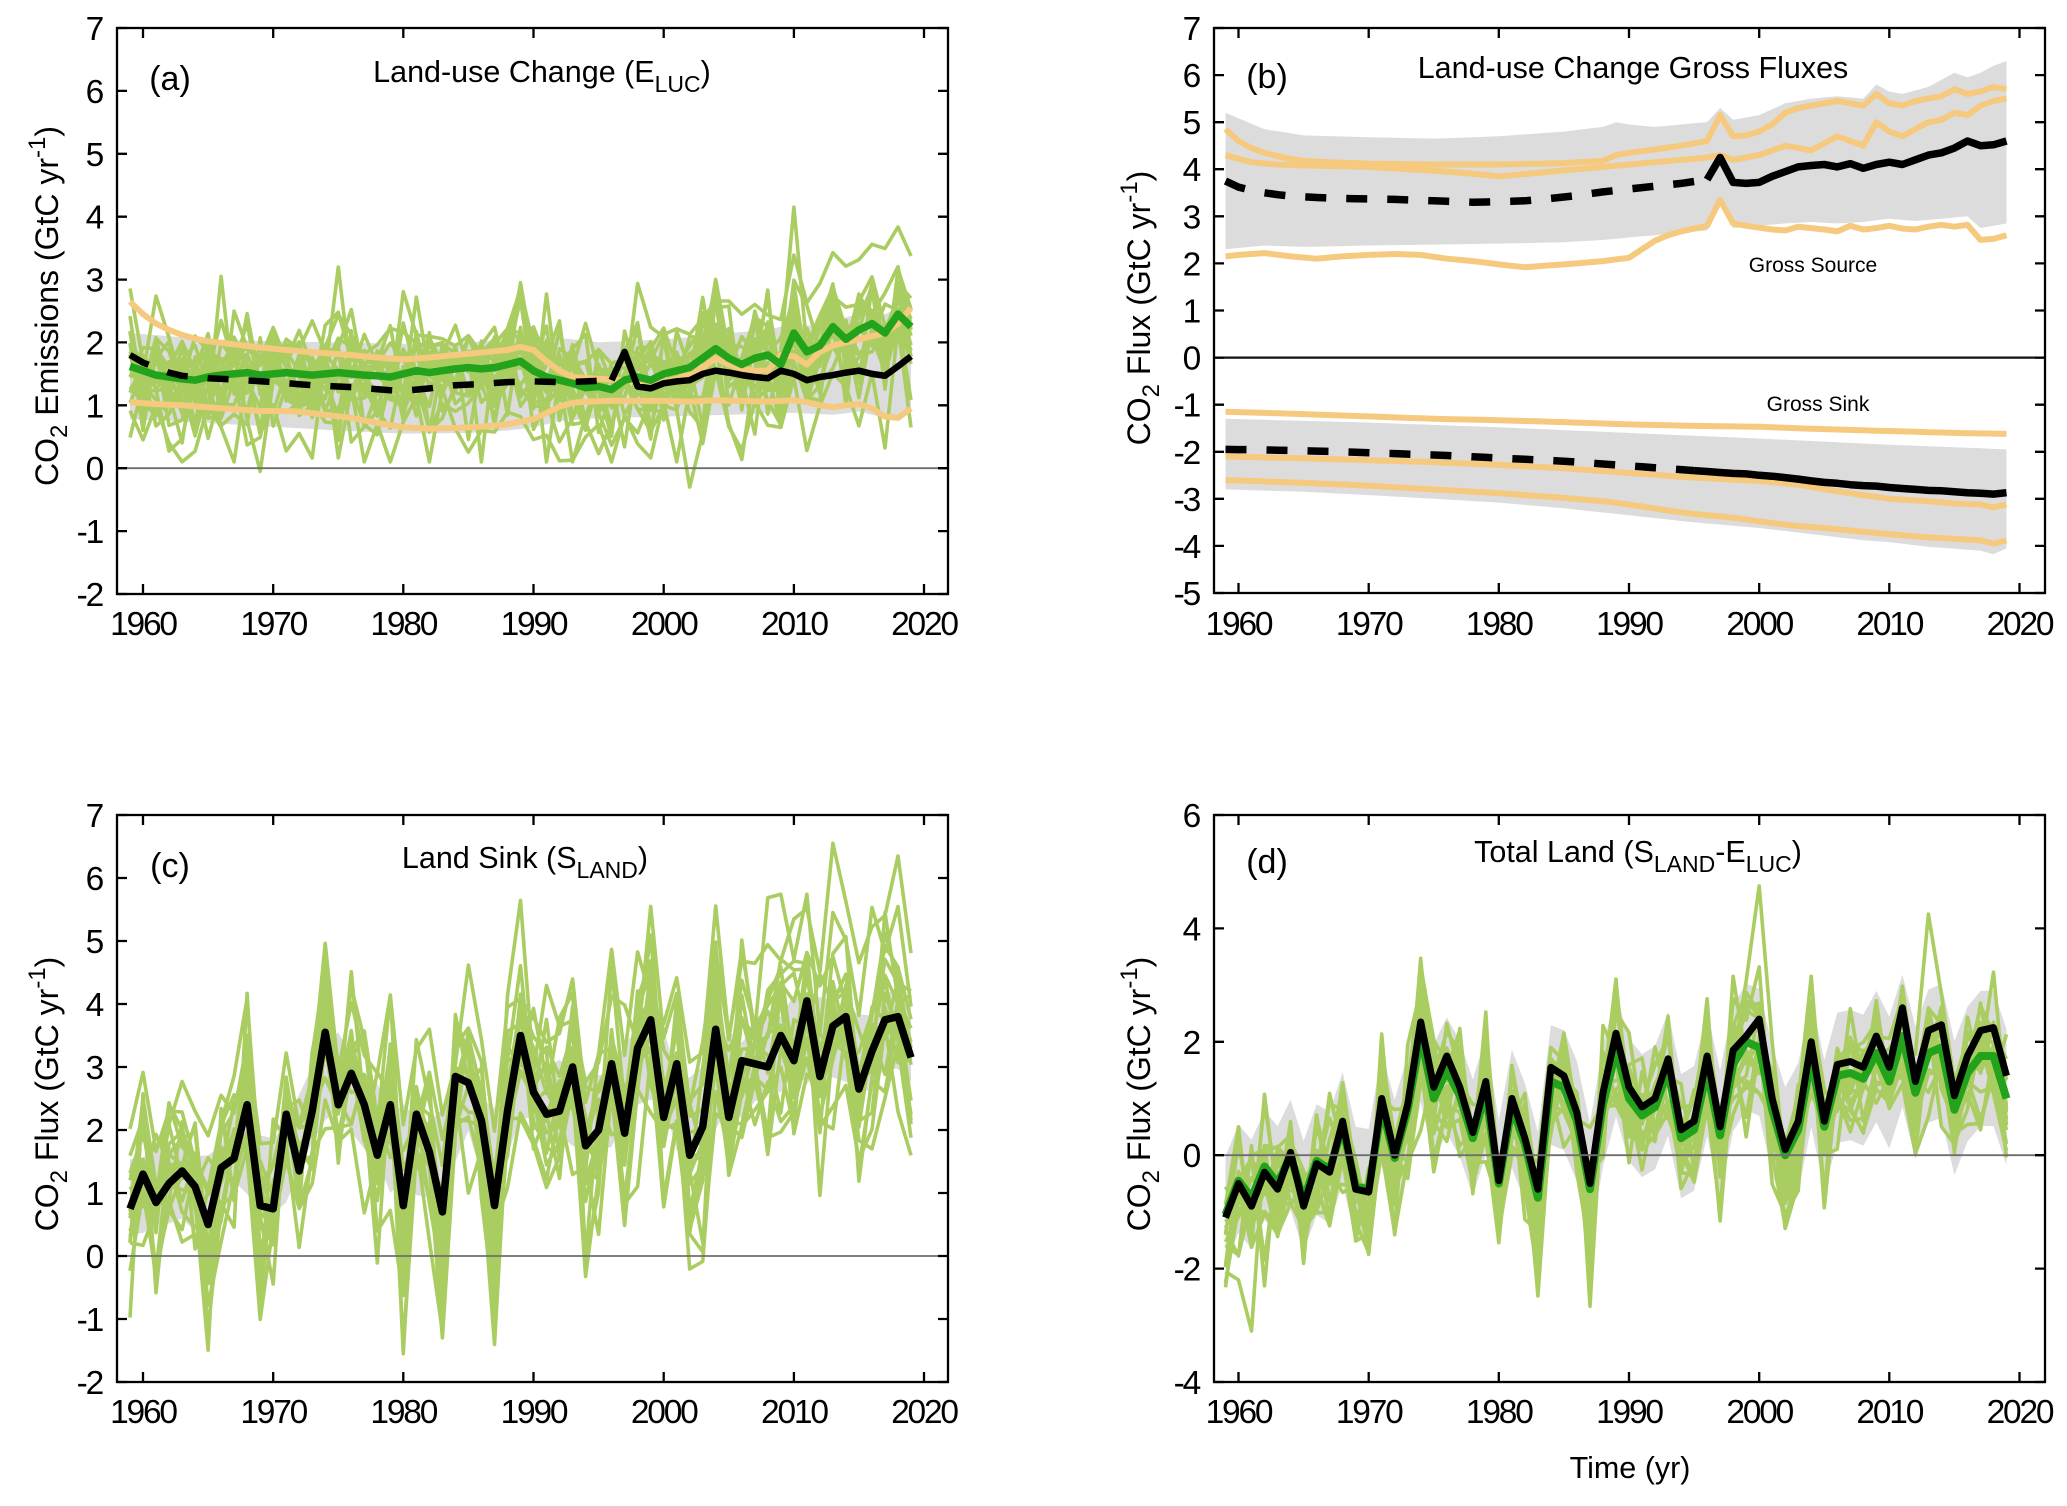  I want to click on svg-text: (c), so click(170, 866).